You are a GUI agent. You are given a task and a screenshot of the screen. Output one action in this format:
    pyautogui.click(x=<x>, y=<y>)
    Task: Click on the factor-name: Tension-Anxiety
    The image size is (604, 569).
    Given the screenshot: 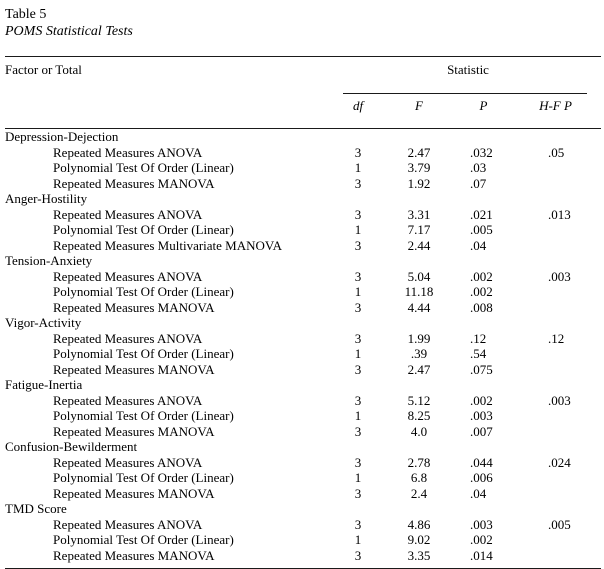 What is the action you would take?
    pyautogui.click(x=49, y=260)
    